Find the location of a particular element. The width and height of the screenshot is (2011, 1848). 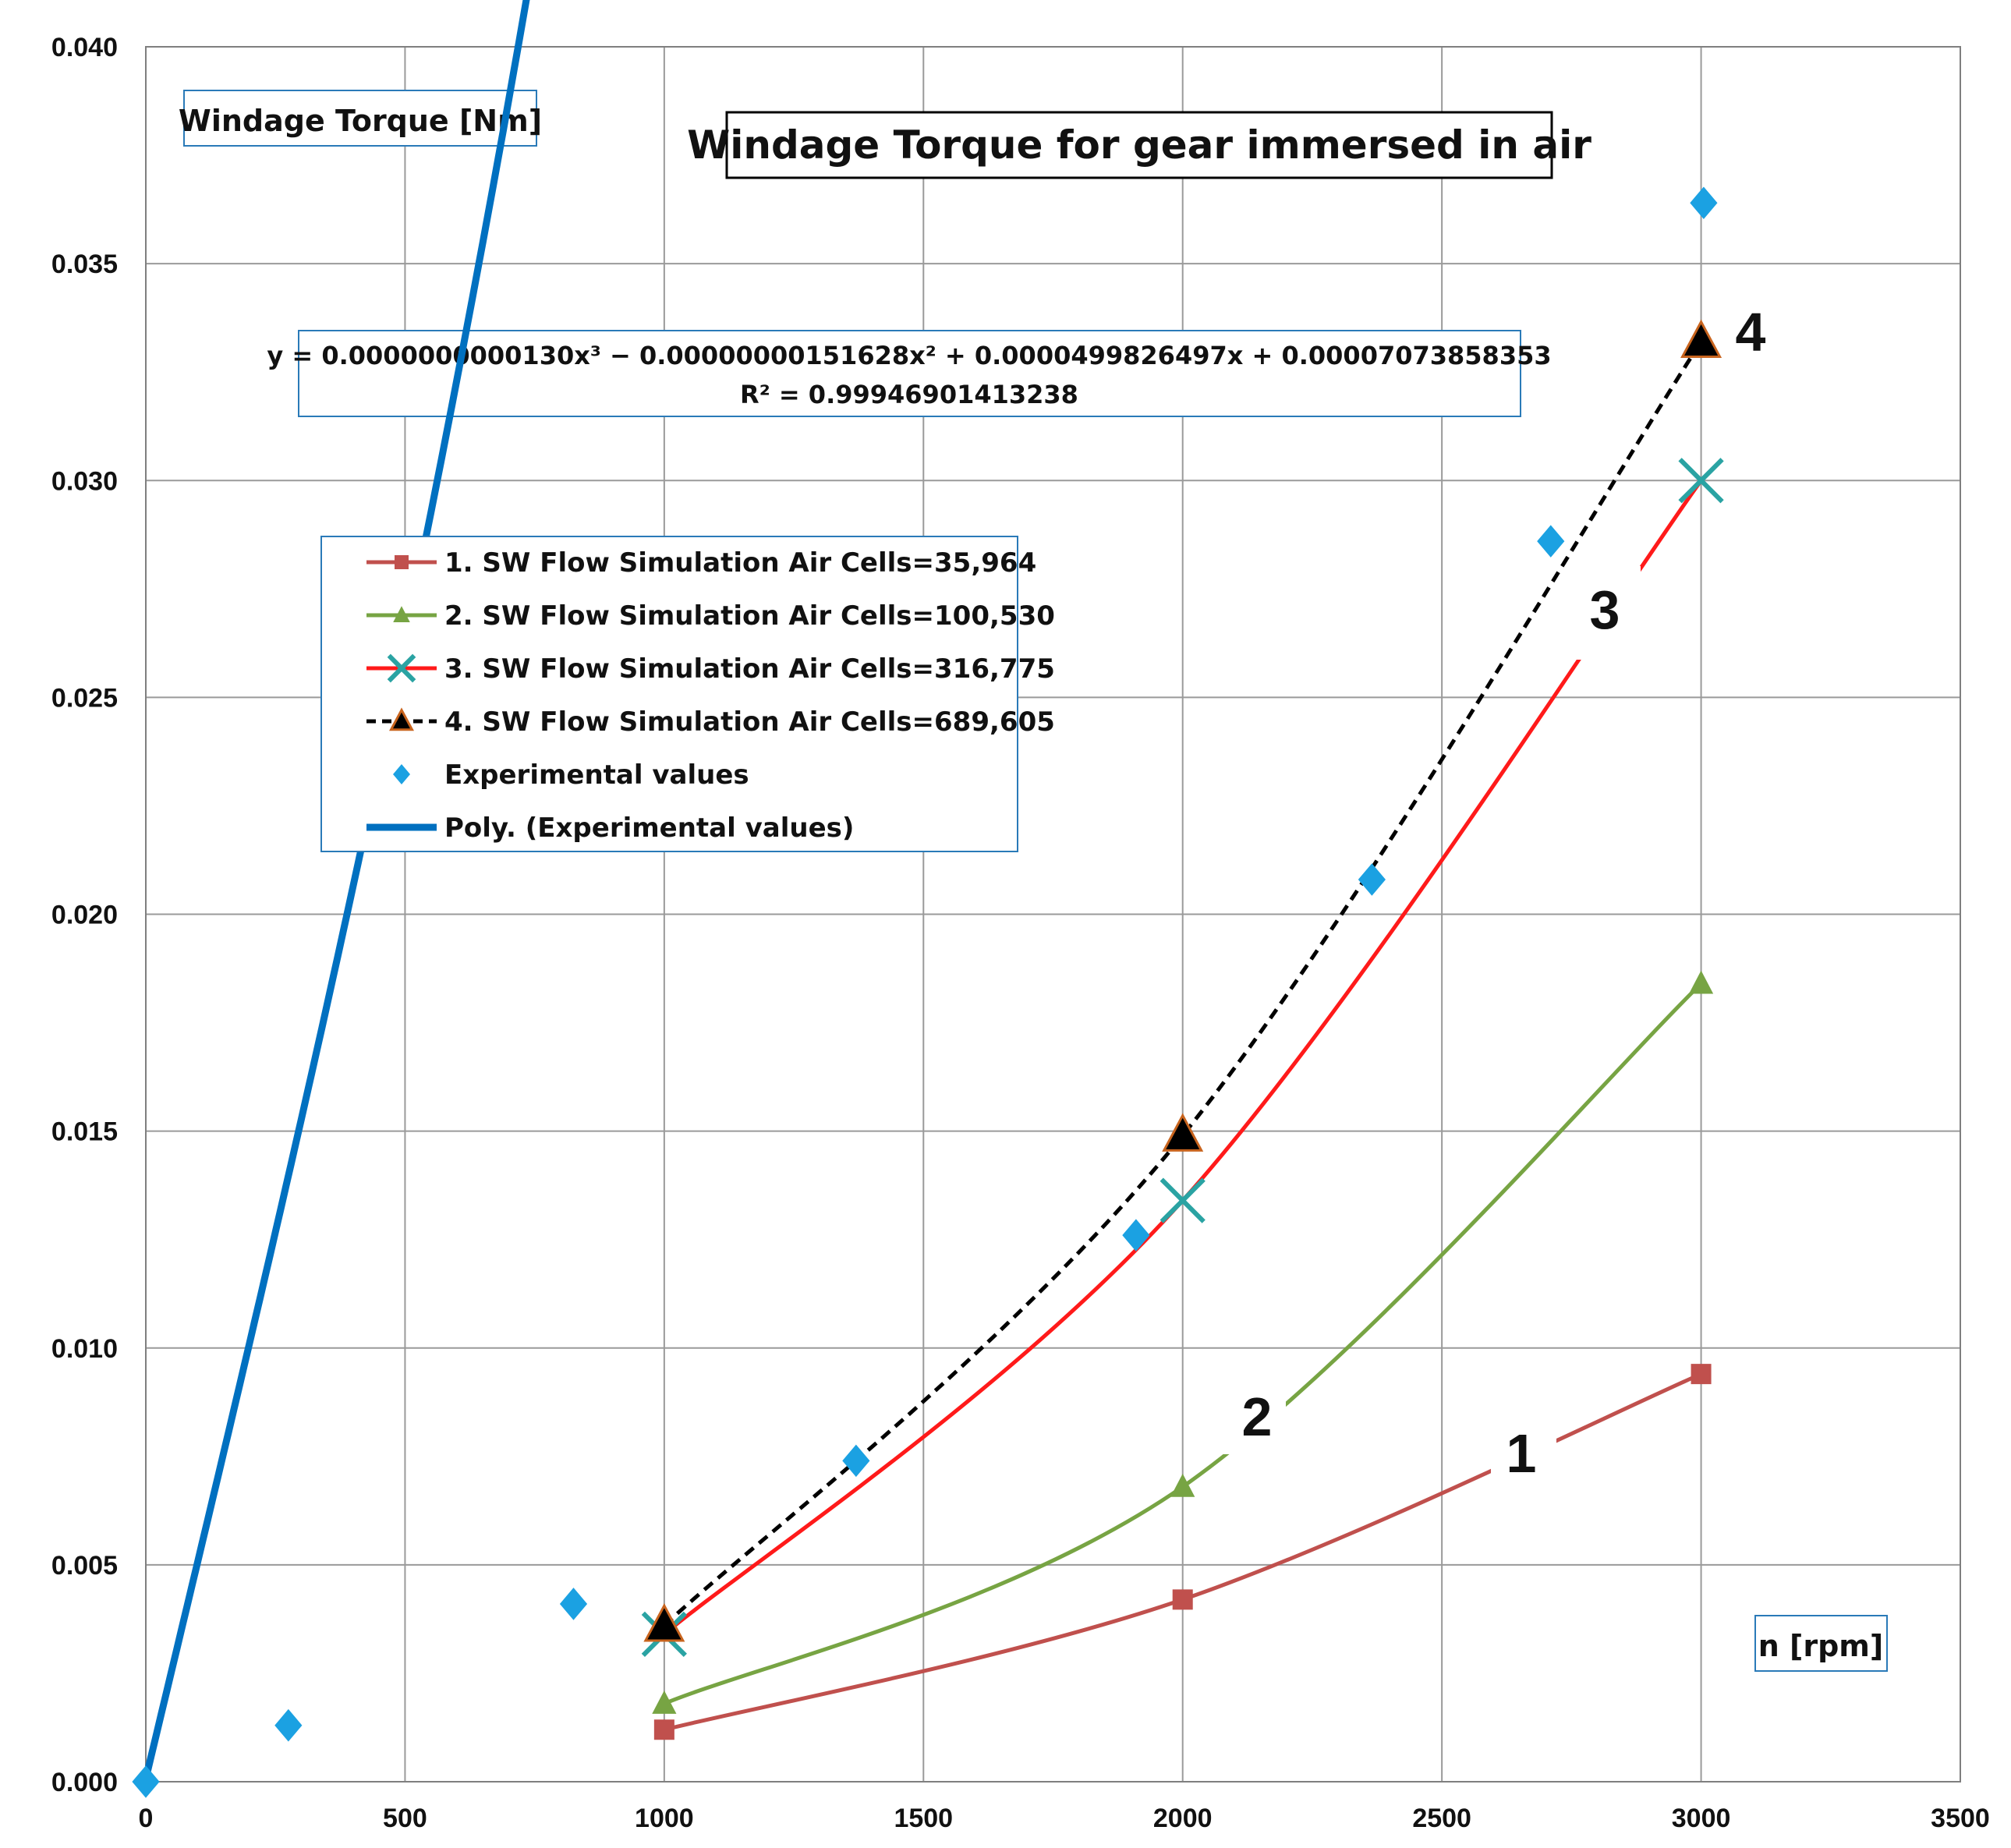

legend-entry: Poly. (Experimental values) is located at coordinates (610, 828).